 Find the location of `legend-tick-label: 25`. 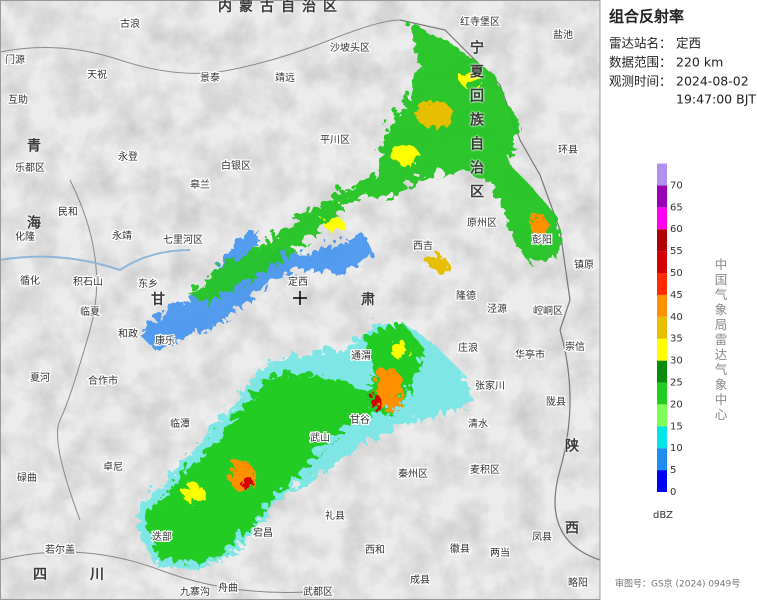

legend-tick-label: 25 is located at coordinates (676, 383).